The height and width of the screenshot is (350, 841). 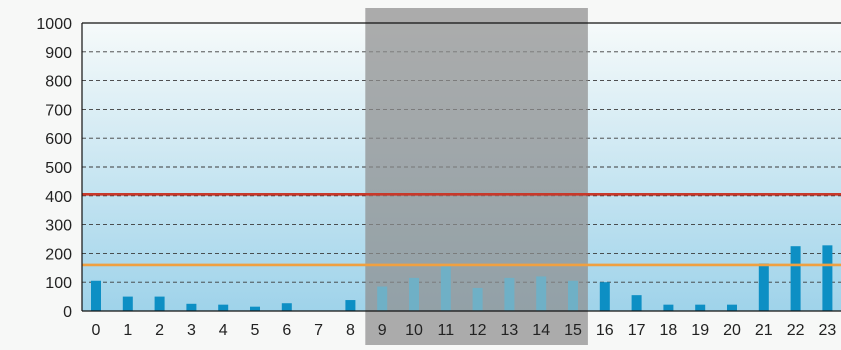 I want to click on x-tick-label: 8, so click(x=350, y=330).